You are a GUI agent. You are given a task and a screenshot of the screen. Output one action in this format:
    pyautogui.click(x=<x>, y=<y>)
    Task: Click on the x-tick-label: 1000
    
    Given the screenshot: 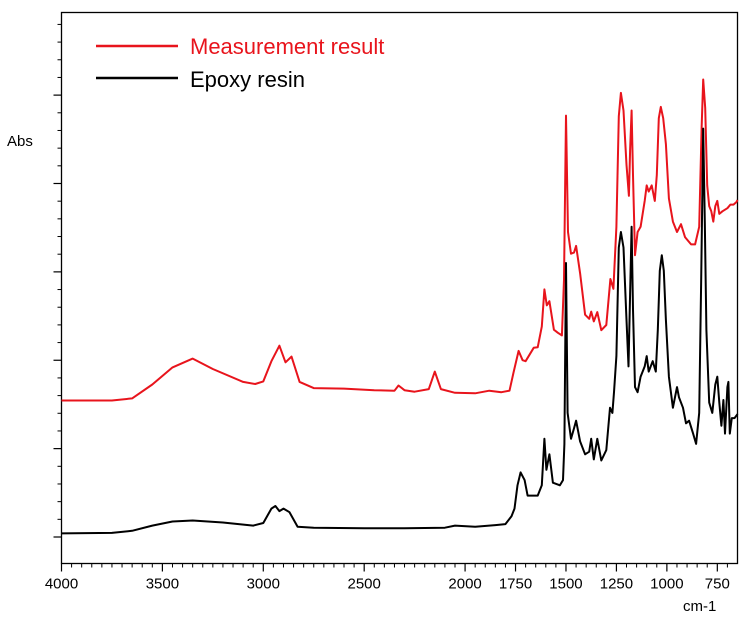 What is the action you would take?
    pyautogui.click(x=666, y=584)
    